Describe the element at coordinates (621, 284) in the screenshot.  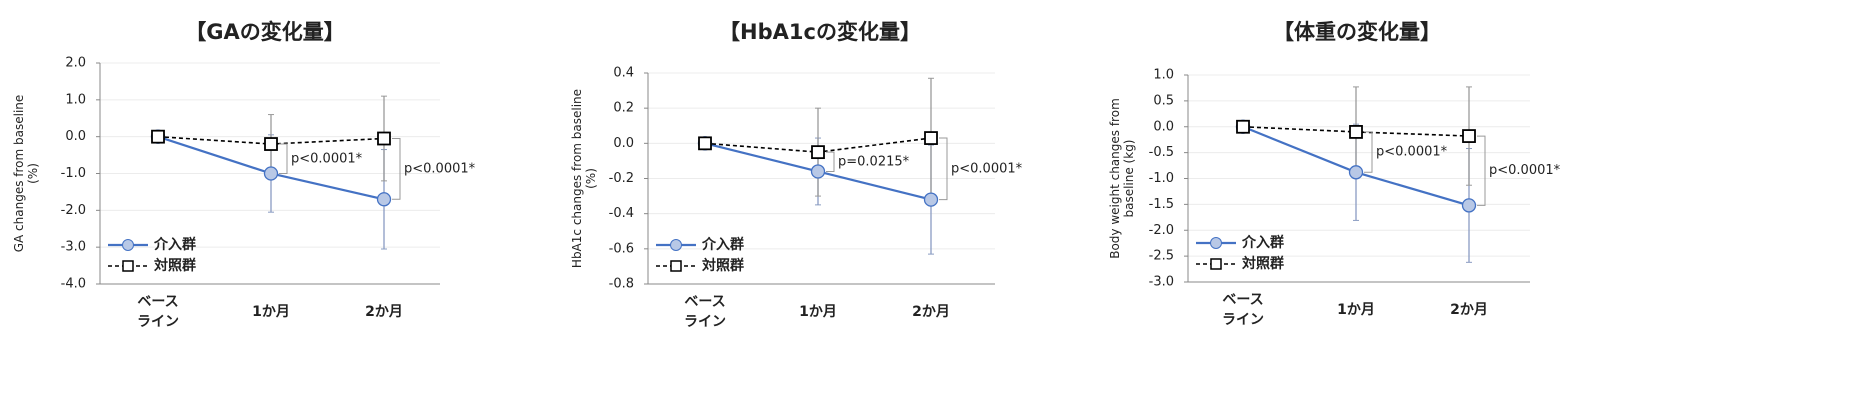
I see `y-tick-label: -0.8` at that location.